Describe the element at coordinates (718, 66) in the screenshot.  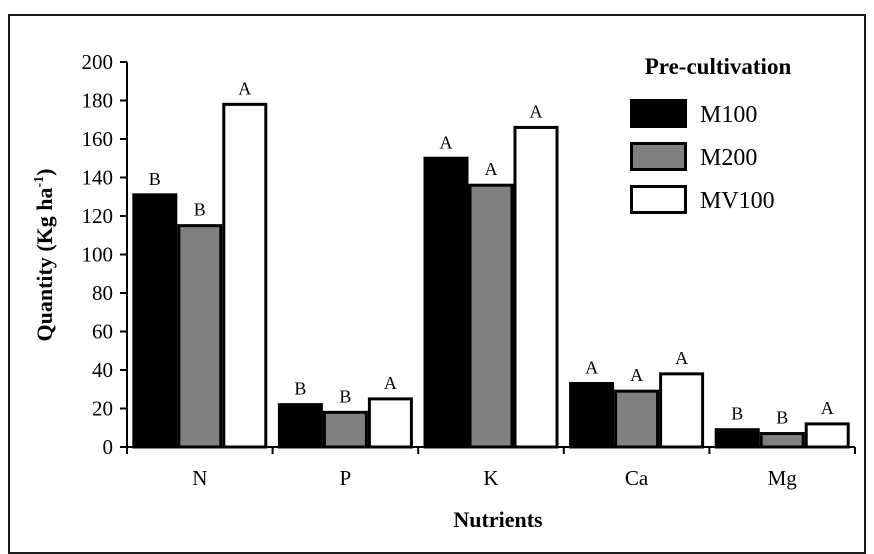
I see `legend-title: Pre-cultivation` at that location.